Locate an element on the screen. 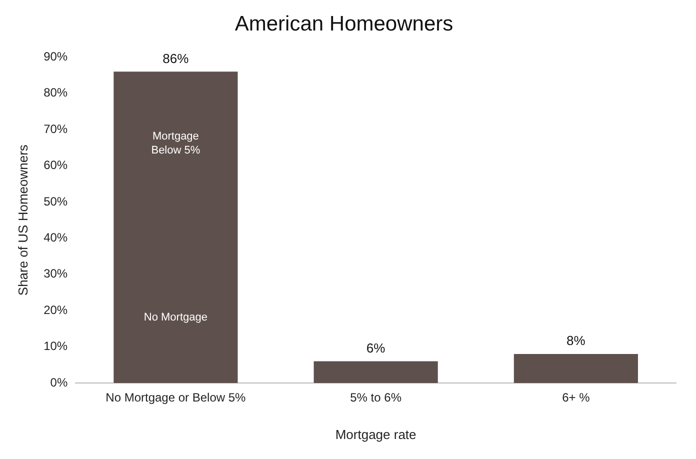 Image resolution: width=696 pixels, height=459 pixels. y-tick-label: 90% is located at coordinates (56, 57).